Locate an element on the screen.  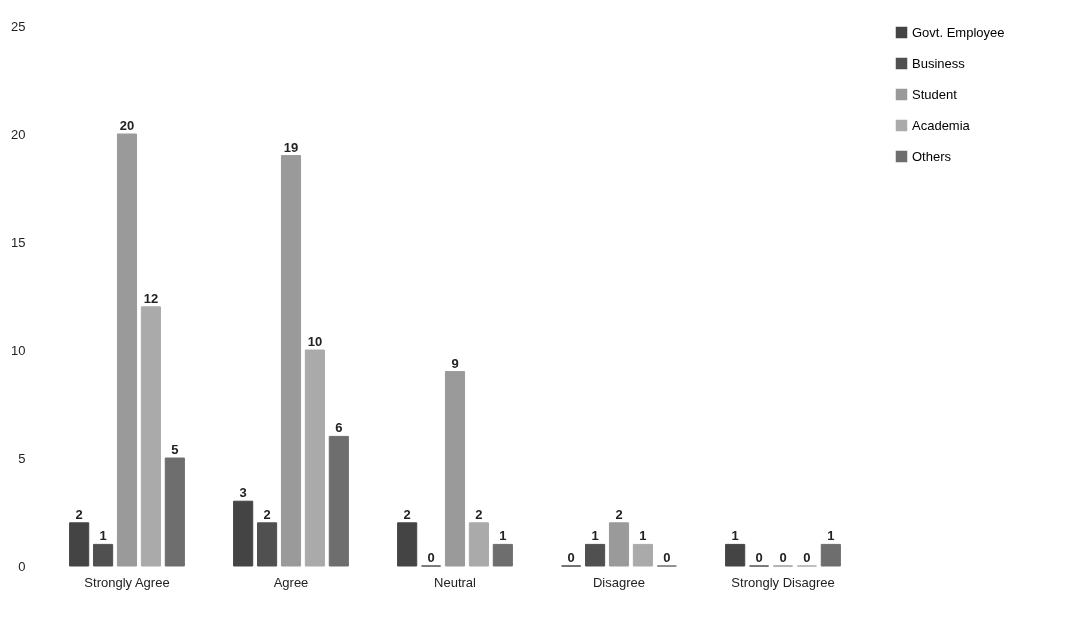
y-tick-label: 5 is located at coordinates (22, 458).